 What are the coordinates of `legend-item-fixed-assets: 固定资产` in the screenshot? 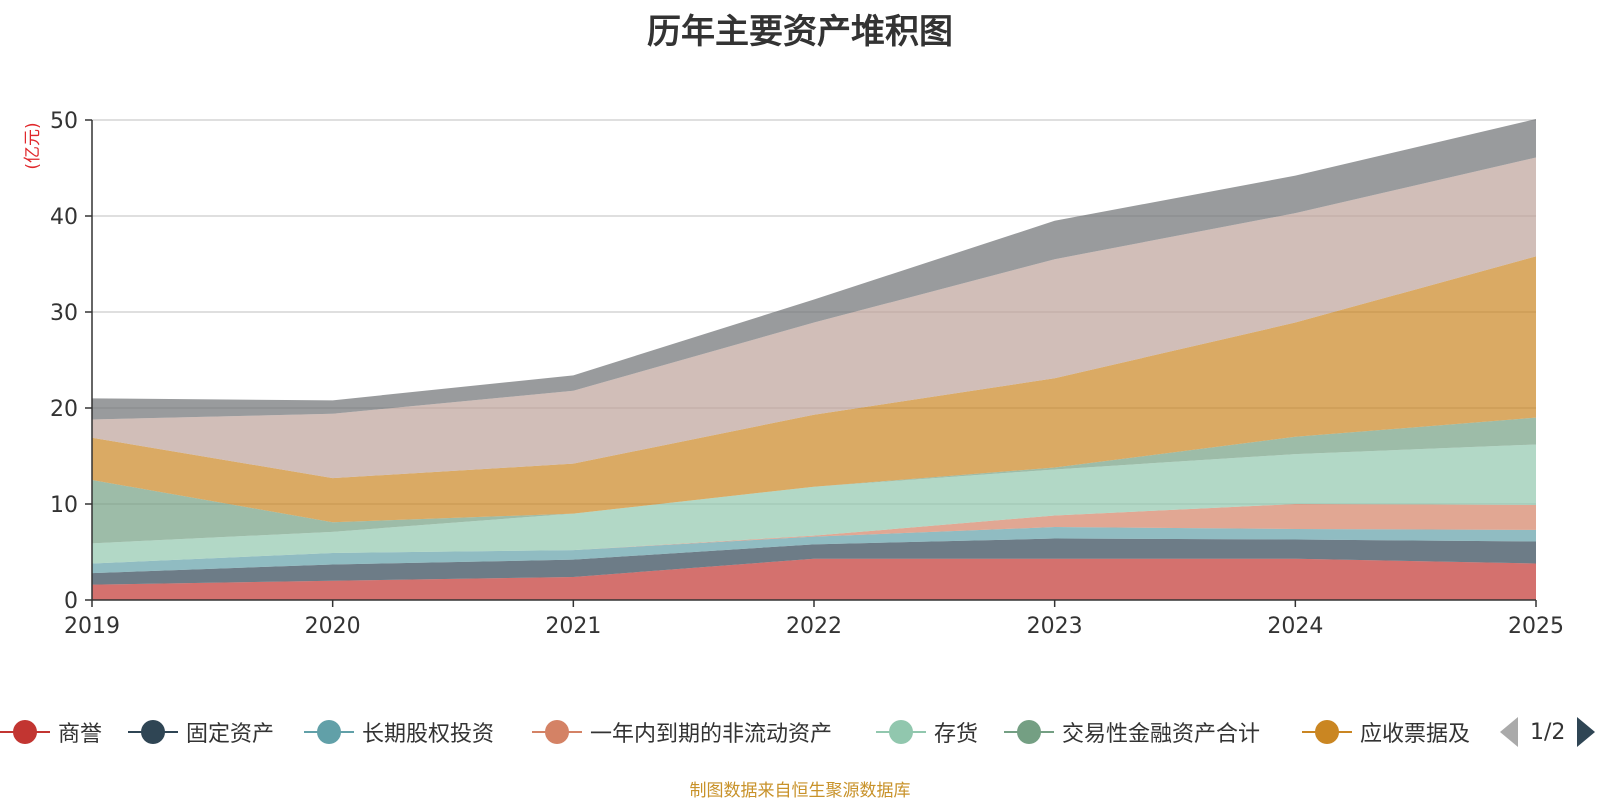 It's located at (201, 732).